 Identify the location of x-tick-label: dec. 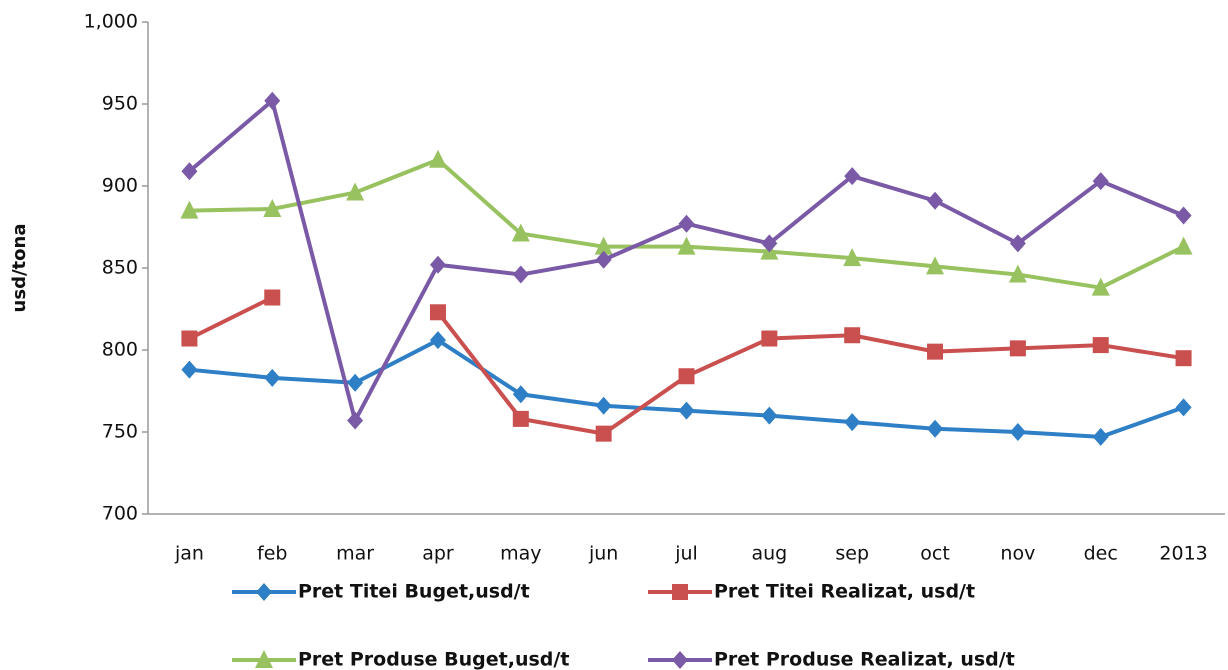
(1101, 554).